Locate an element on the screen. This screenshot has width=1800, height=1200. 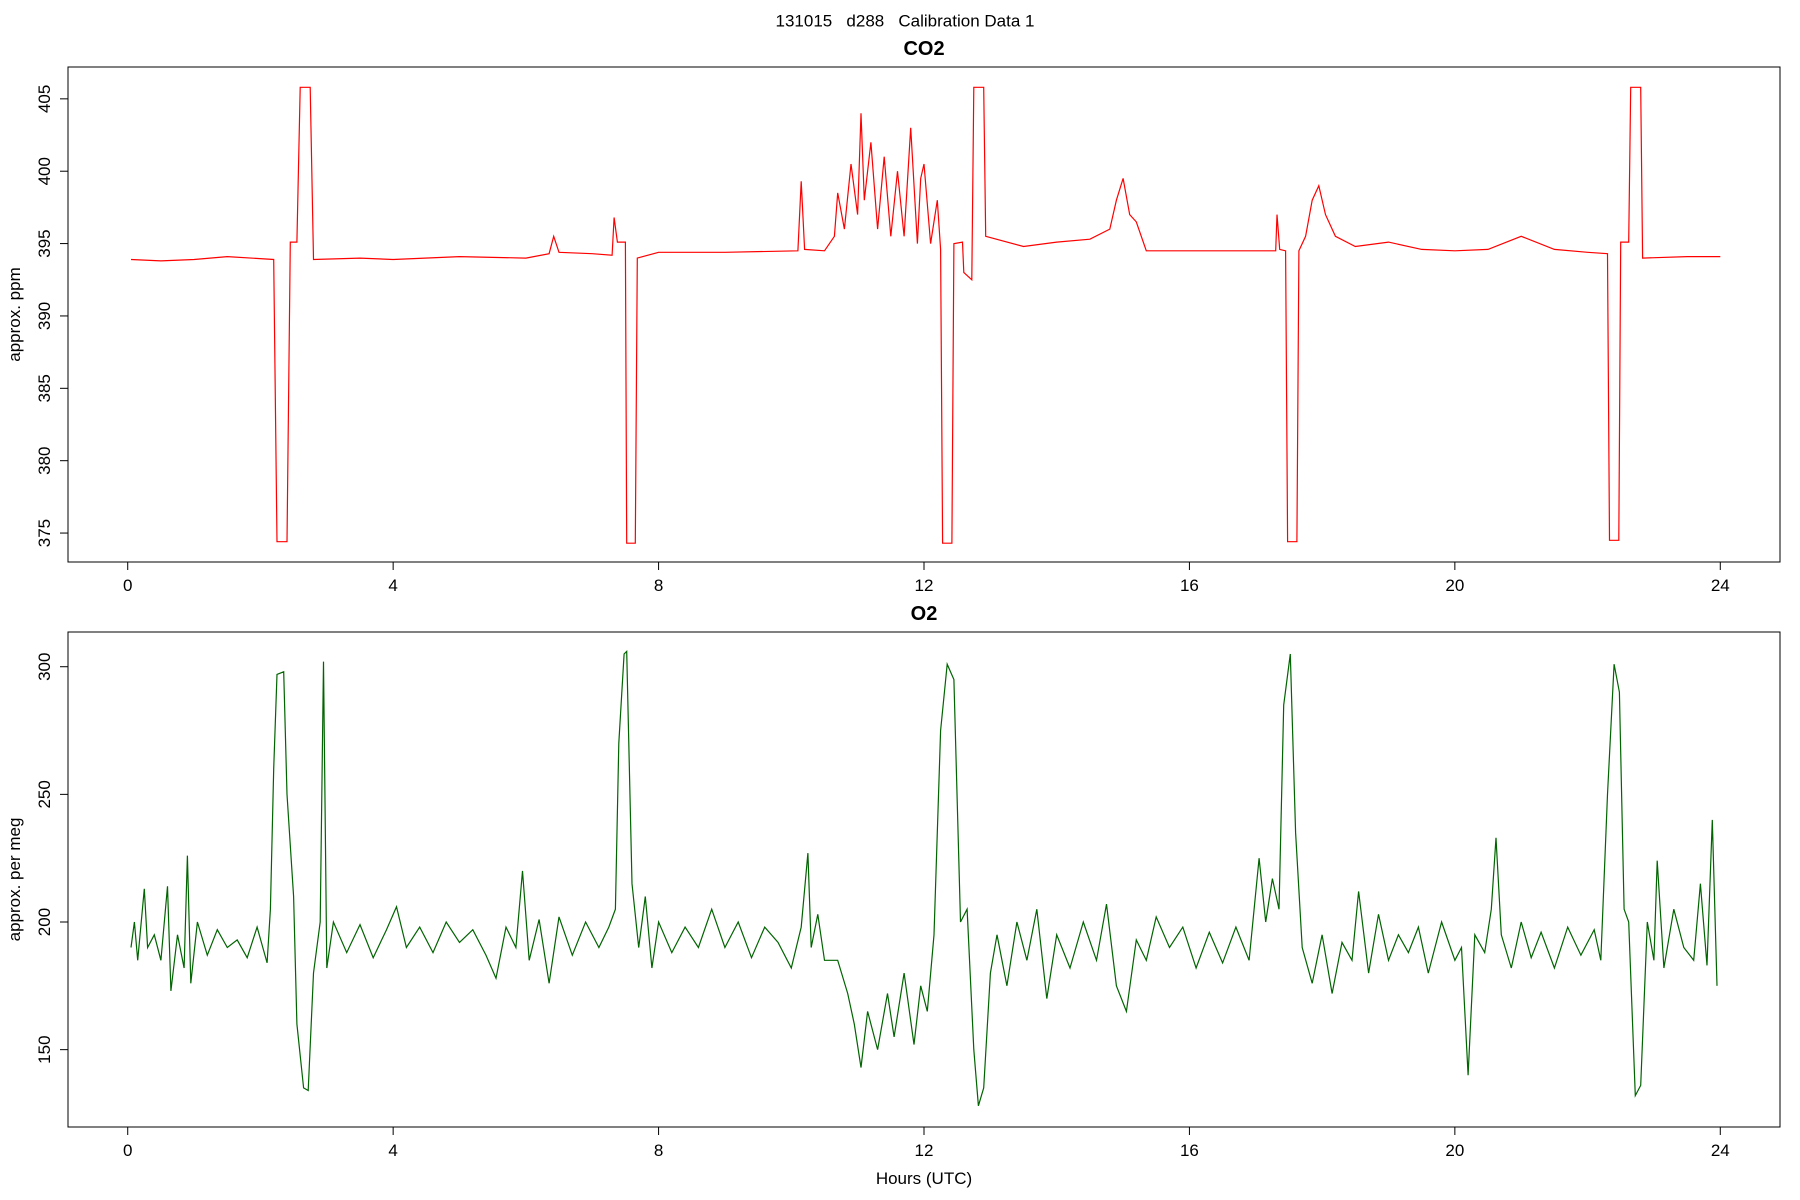
y-tick-label: 380 is located at coordinates (44, 460).